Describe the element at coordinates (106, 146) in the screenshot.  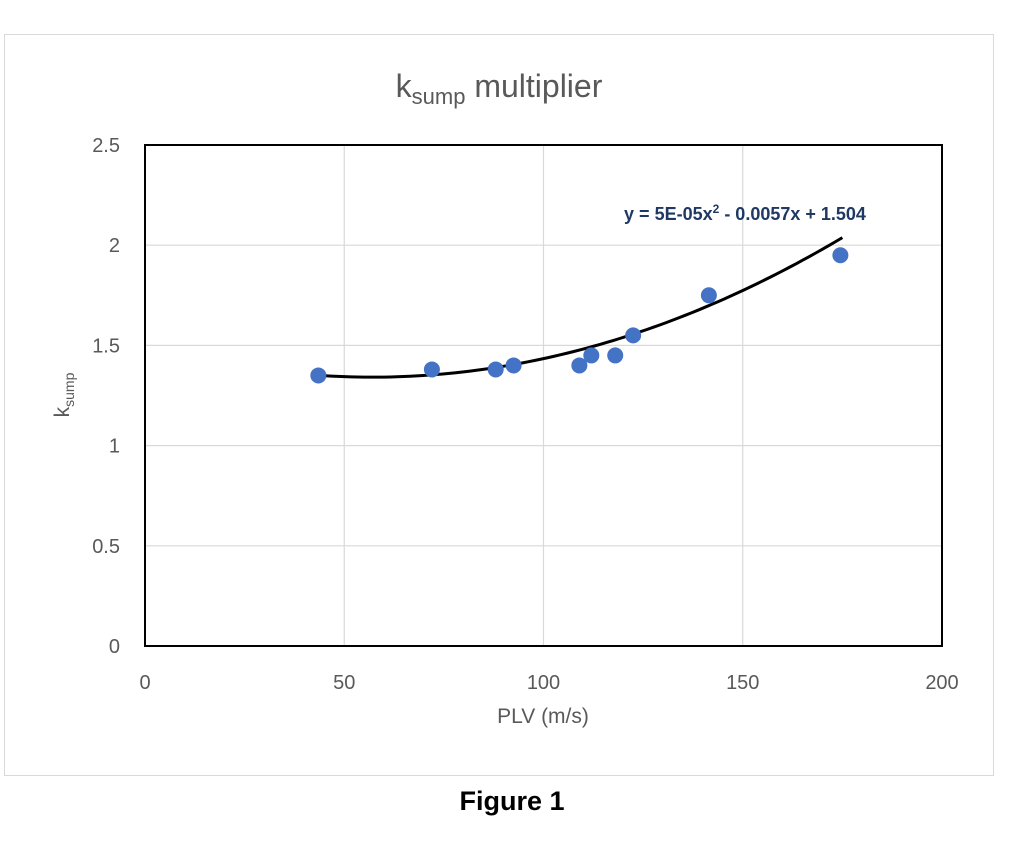
I see `y-tick-label: 2.5` at that location.